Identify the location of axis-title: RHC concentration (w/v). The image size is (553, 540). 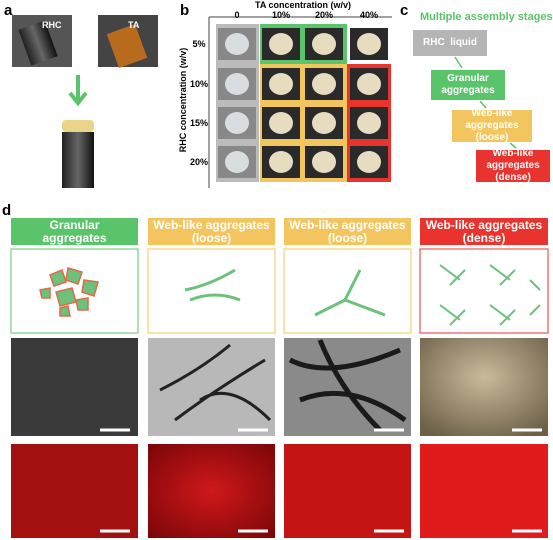
(183, 100).